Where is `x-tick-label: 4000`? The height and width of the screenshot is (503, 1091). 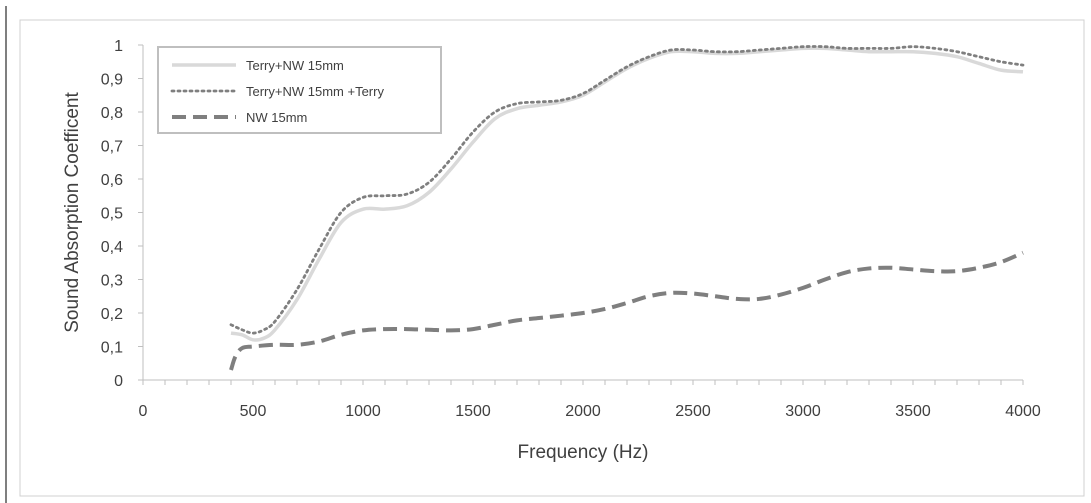 x-tick-label: 4000 is located at coordinates (1023, 411).